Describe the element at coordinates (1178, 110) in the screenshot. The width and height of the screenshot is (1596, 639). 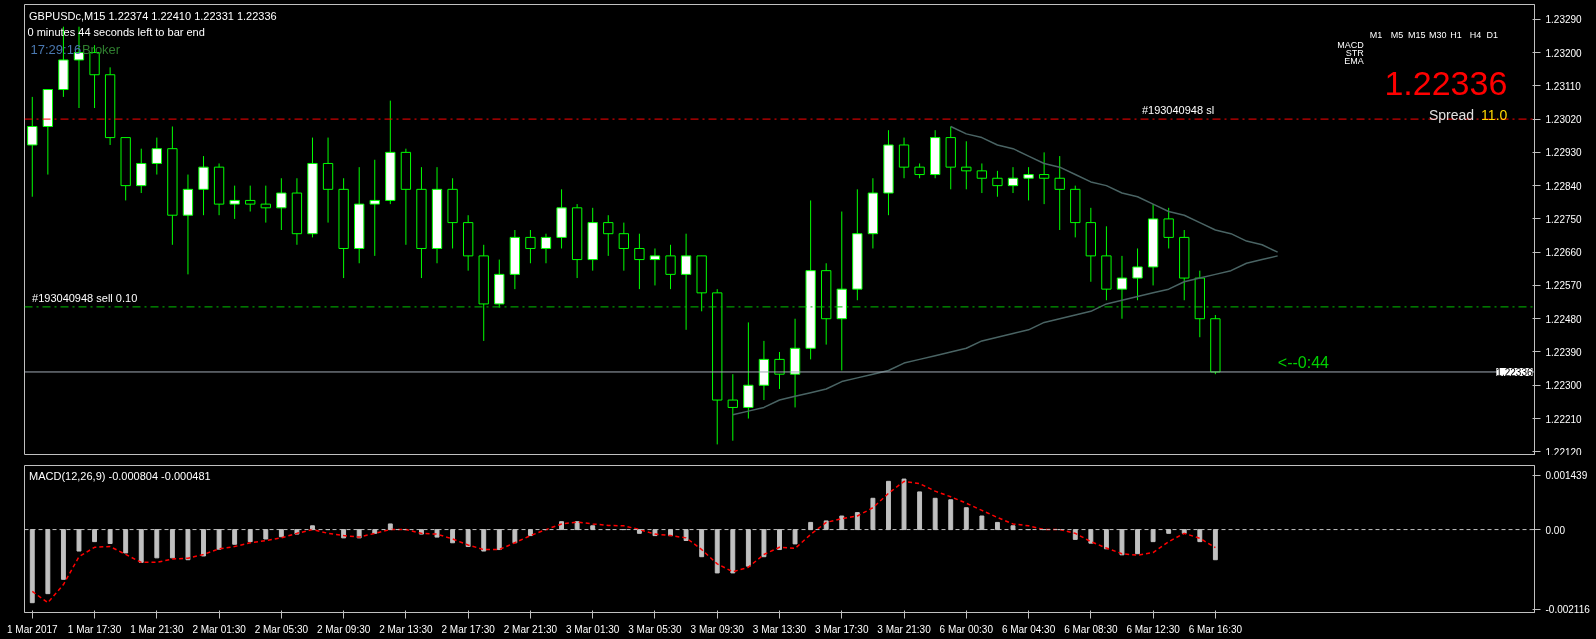
I see `ref-line-label: #193040948 sl` at that location.